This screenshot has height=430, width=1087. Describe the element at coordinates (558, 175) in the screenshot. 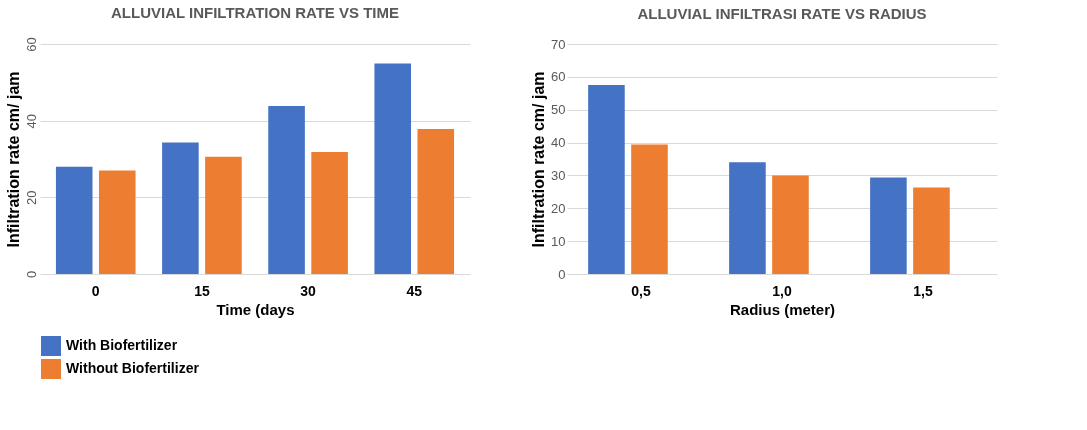

I see `y-tick-label: 30` at that location.